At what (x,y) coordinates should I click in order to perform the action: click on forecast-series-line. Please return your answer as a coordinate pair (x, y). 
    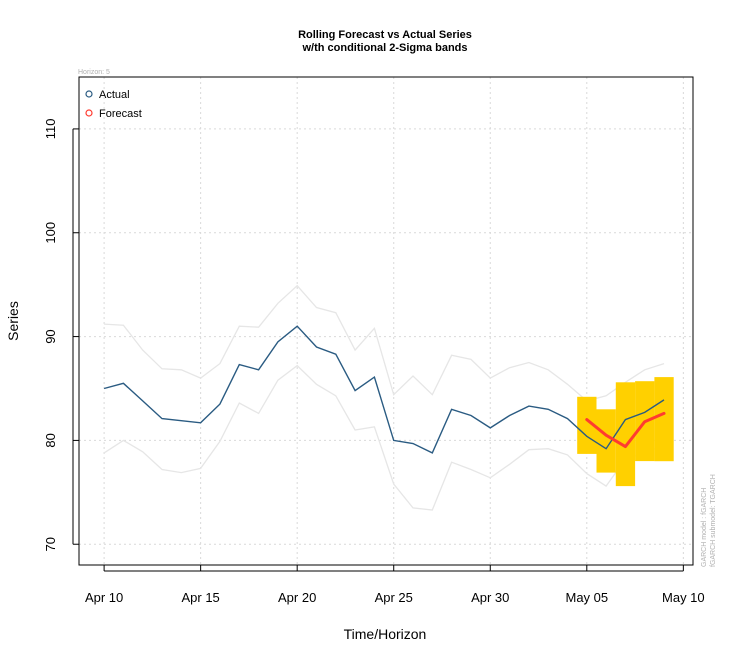
    Looking at the image, I should click on (625, 430).